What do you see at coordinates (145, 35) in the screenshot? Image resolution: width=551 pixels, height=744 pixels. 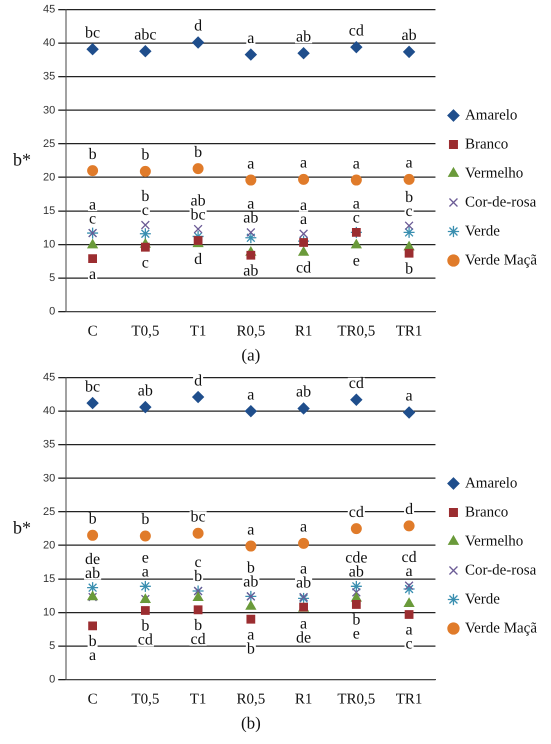 I see `annotation: abc` at bounding box center [145, 35].